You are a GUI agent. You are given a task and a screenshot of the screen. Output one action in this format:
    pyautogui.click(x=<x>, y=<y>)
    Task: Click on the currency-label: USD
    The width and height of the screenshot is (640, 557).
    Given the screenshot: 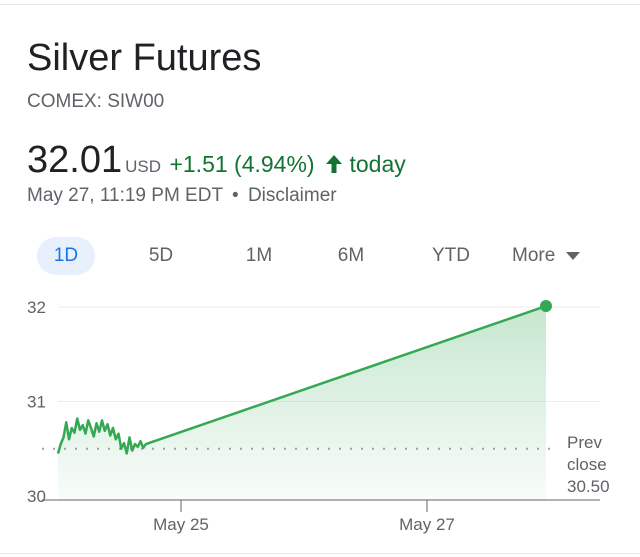 What is the action you would take?
    pyautogui.click(x=143, y=166)
    